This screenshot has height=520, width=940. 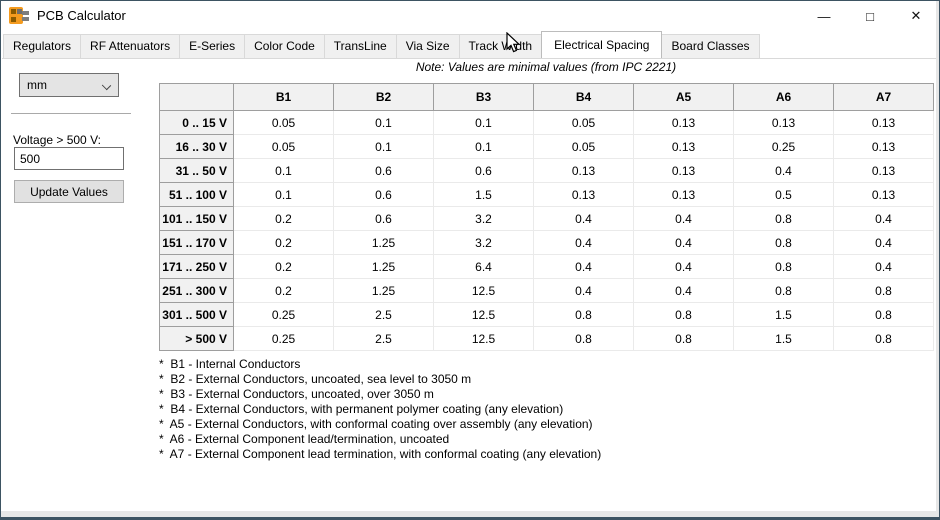 What do you see at coordinates (483, 266) in the screenshot?
I see `value-cell: 6.4` at bounding box center [483, 266].